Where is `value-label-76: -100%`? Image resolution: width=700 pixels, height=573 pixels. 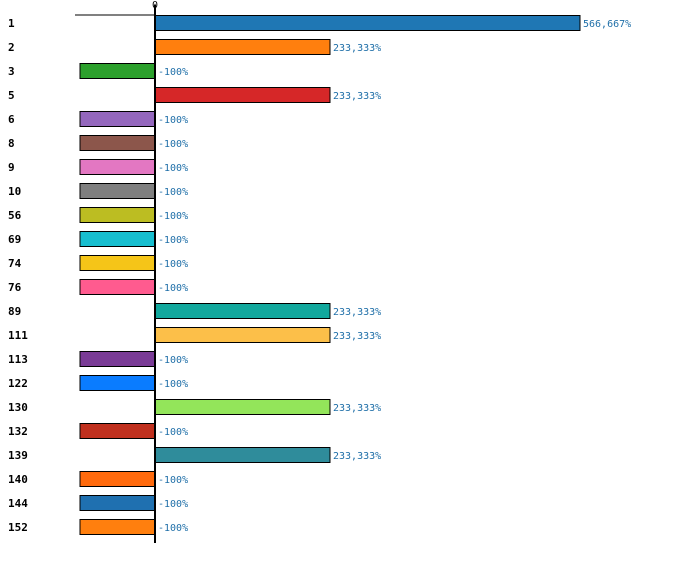
value-label-76: -100% is located at coordinates (173, 288).